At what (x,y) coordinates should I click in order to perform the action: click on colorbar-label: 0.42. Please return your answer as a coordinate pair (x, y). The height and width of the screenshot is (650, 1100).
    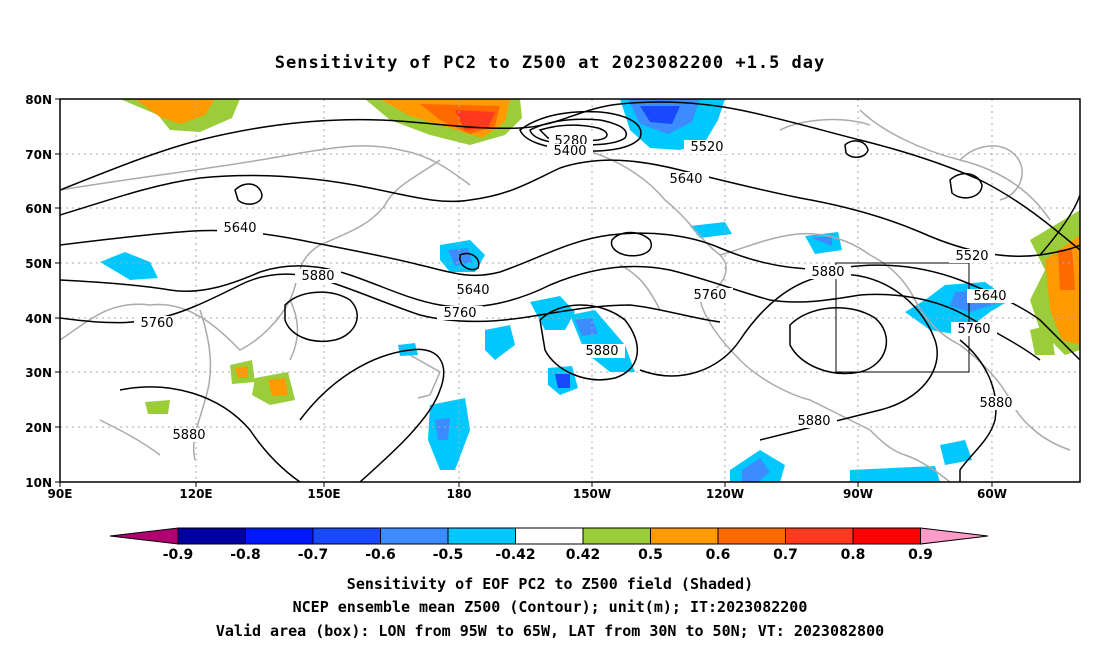
    Looking at the image, I should click on (583, 555).